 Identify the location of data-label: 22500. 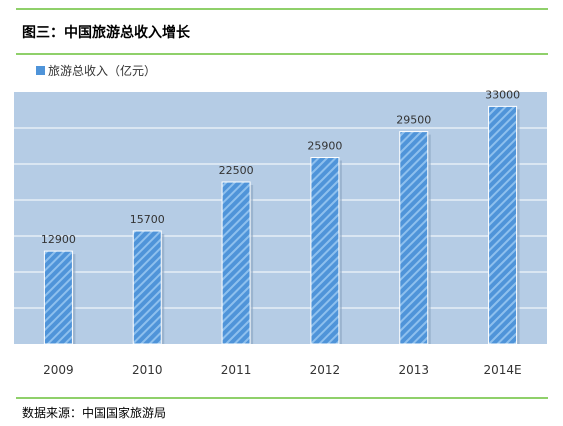
(236, 170).